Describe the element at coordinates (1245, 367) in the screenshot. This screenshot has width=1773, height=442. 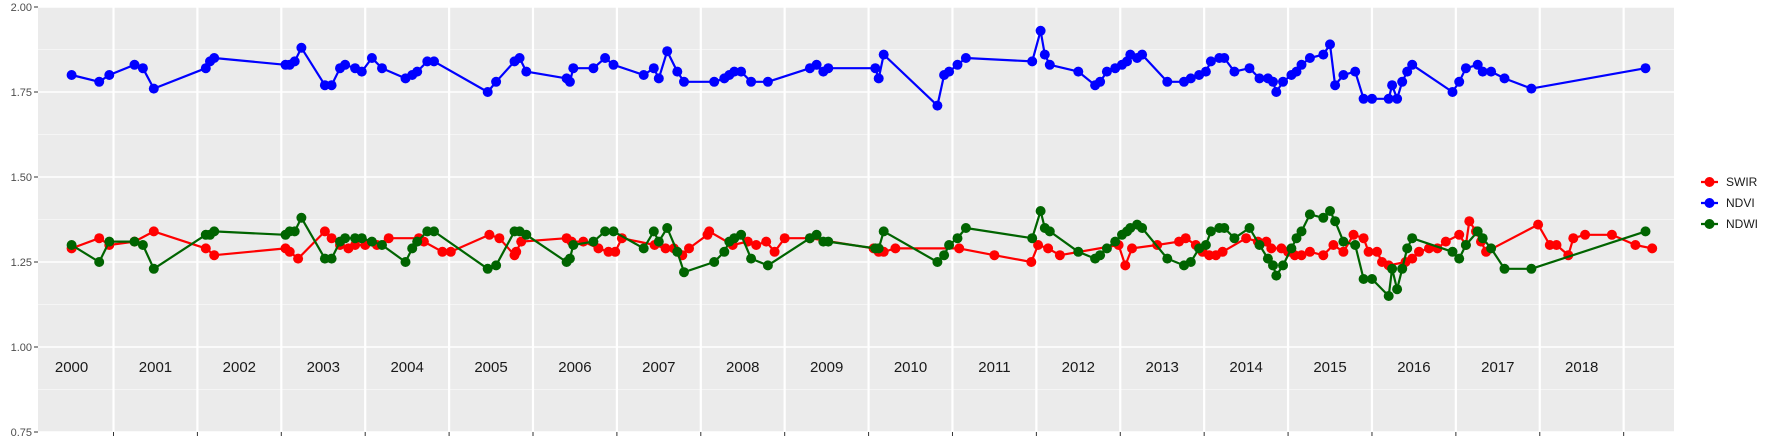
I see `year-label: 2014` at that location.